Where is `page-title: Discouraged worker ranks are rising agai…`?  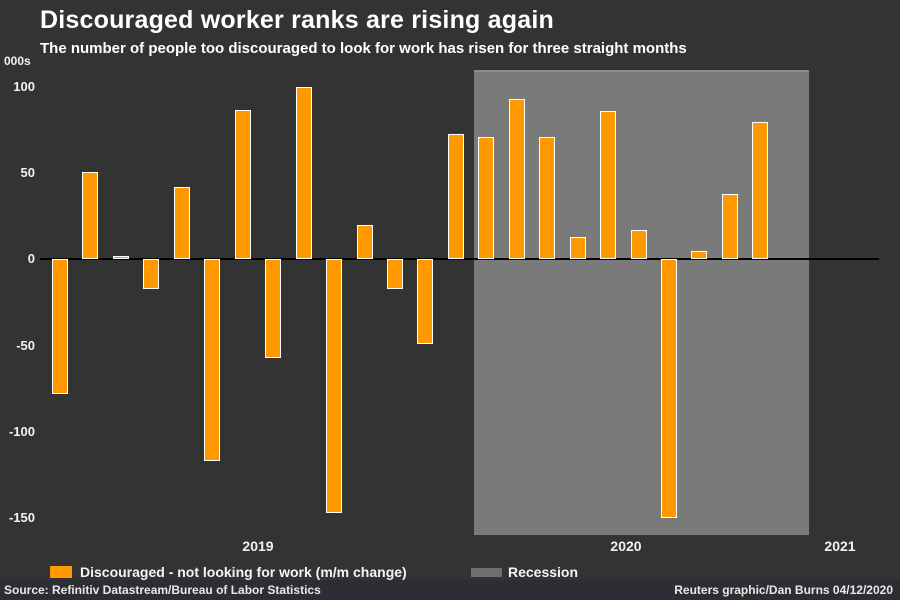 page-title: Discouraged worker ranks are rising agai… is located at coordinates (297, 20).